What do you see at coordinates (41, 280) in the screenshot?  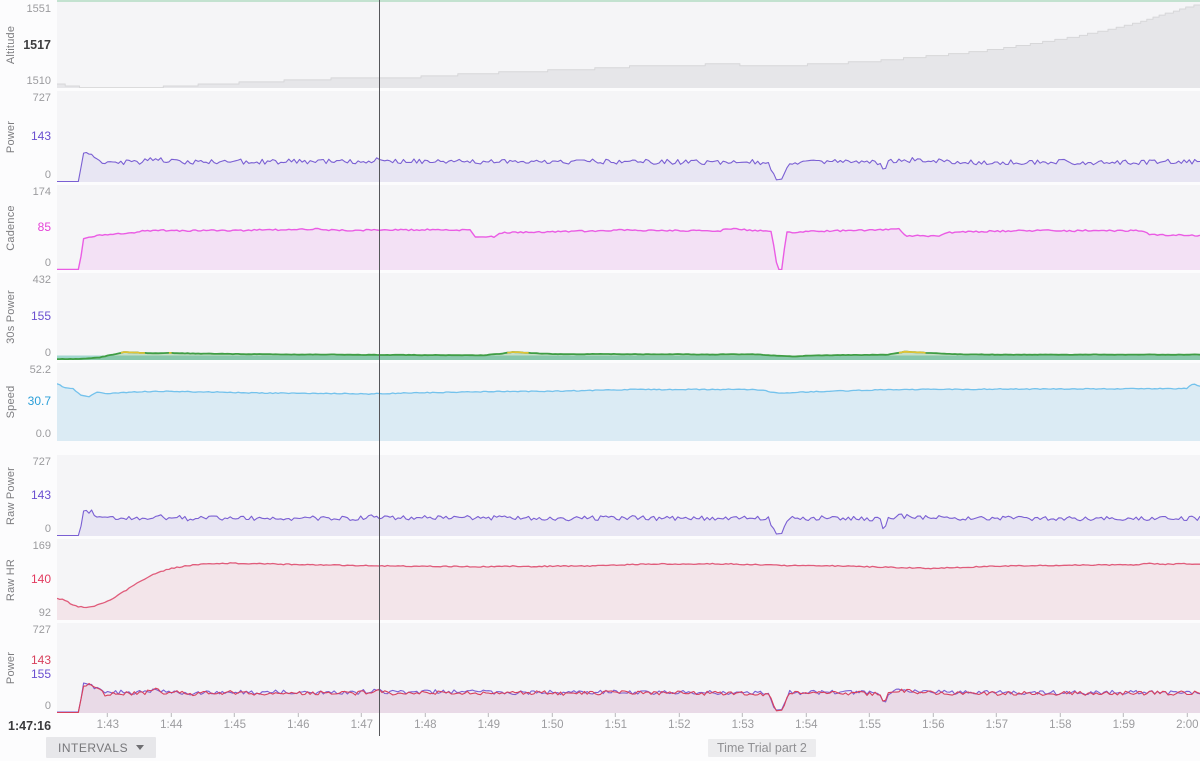 I see `power-30s-ymax-label: 432` at bounding box center [41, 280].